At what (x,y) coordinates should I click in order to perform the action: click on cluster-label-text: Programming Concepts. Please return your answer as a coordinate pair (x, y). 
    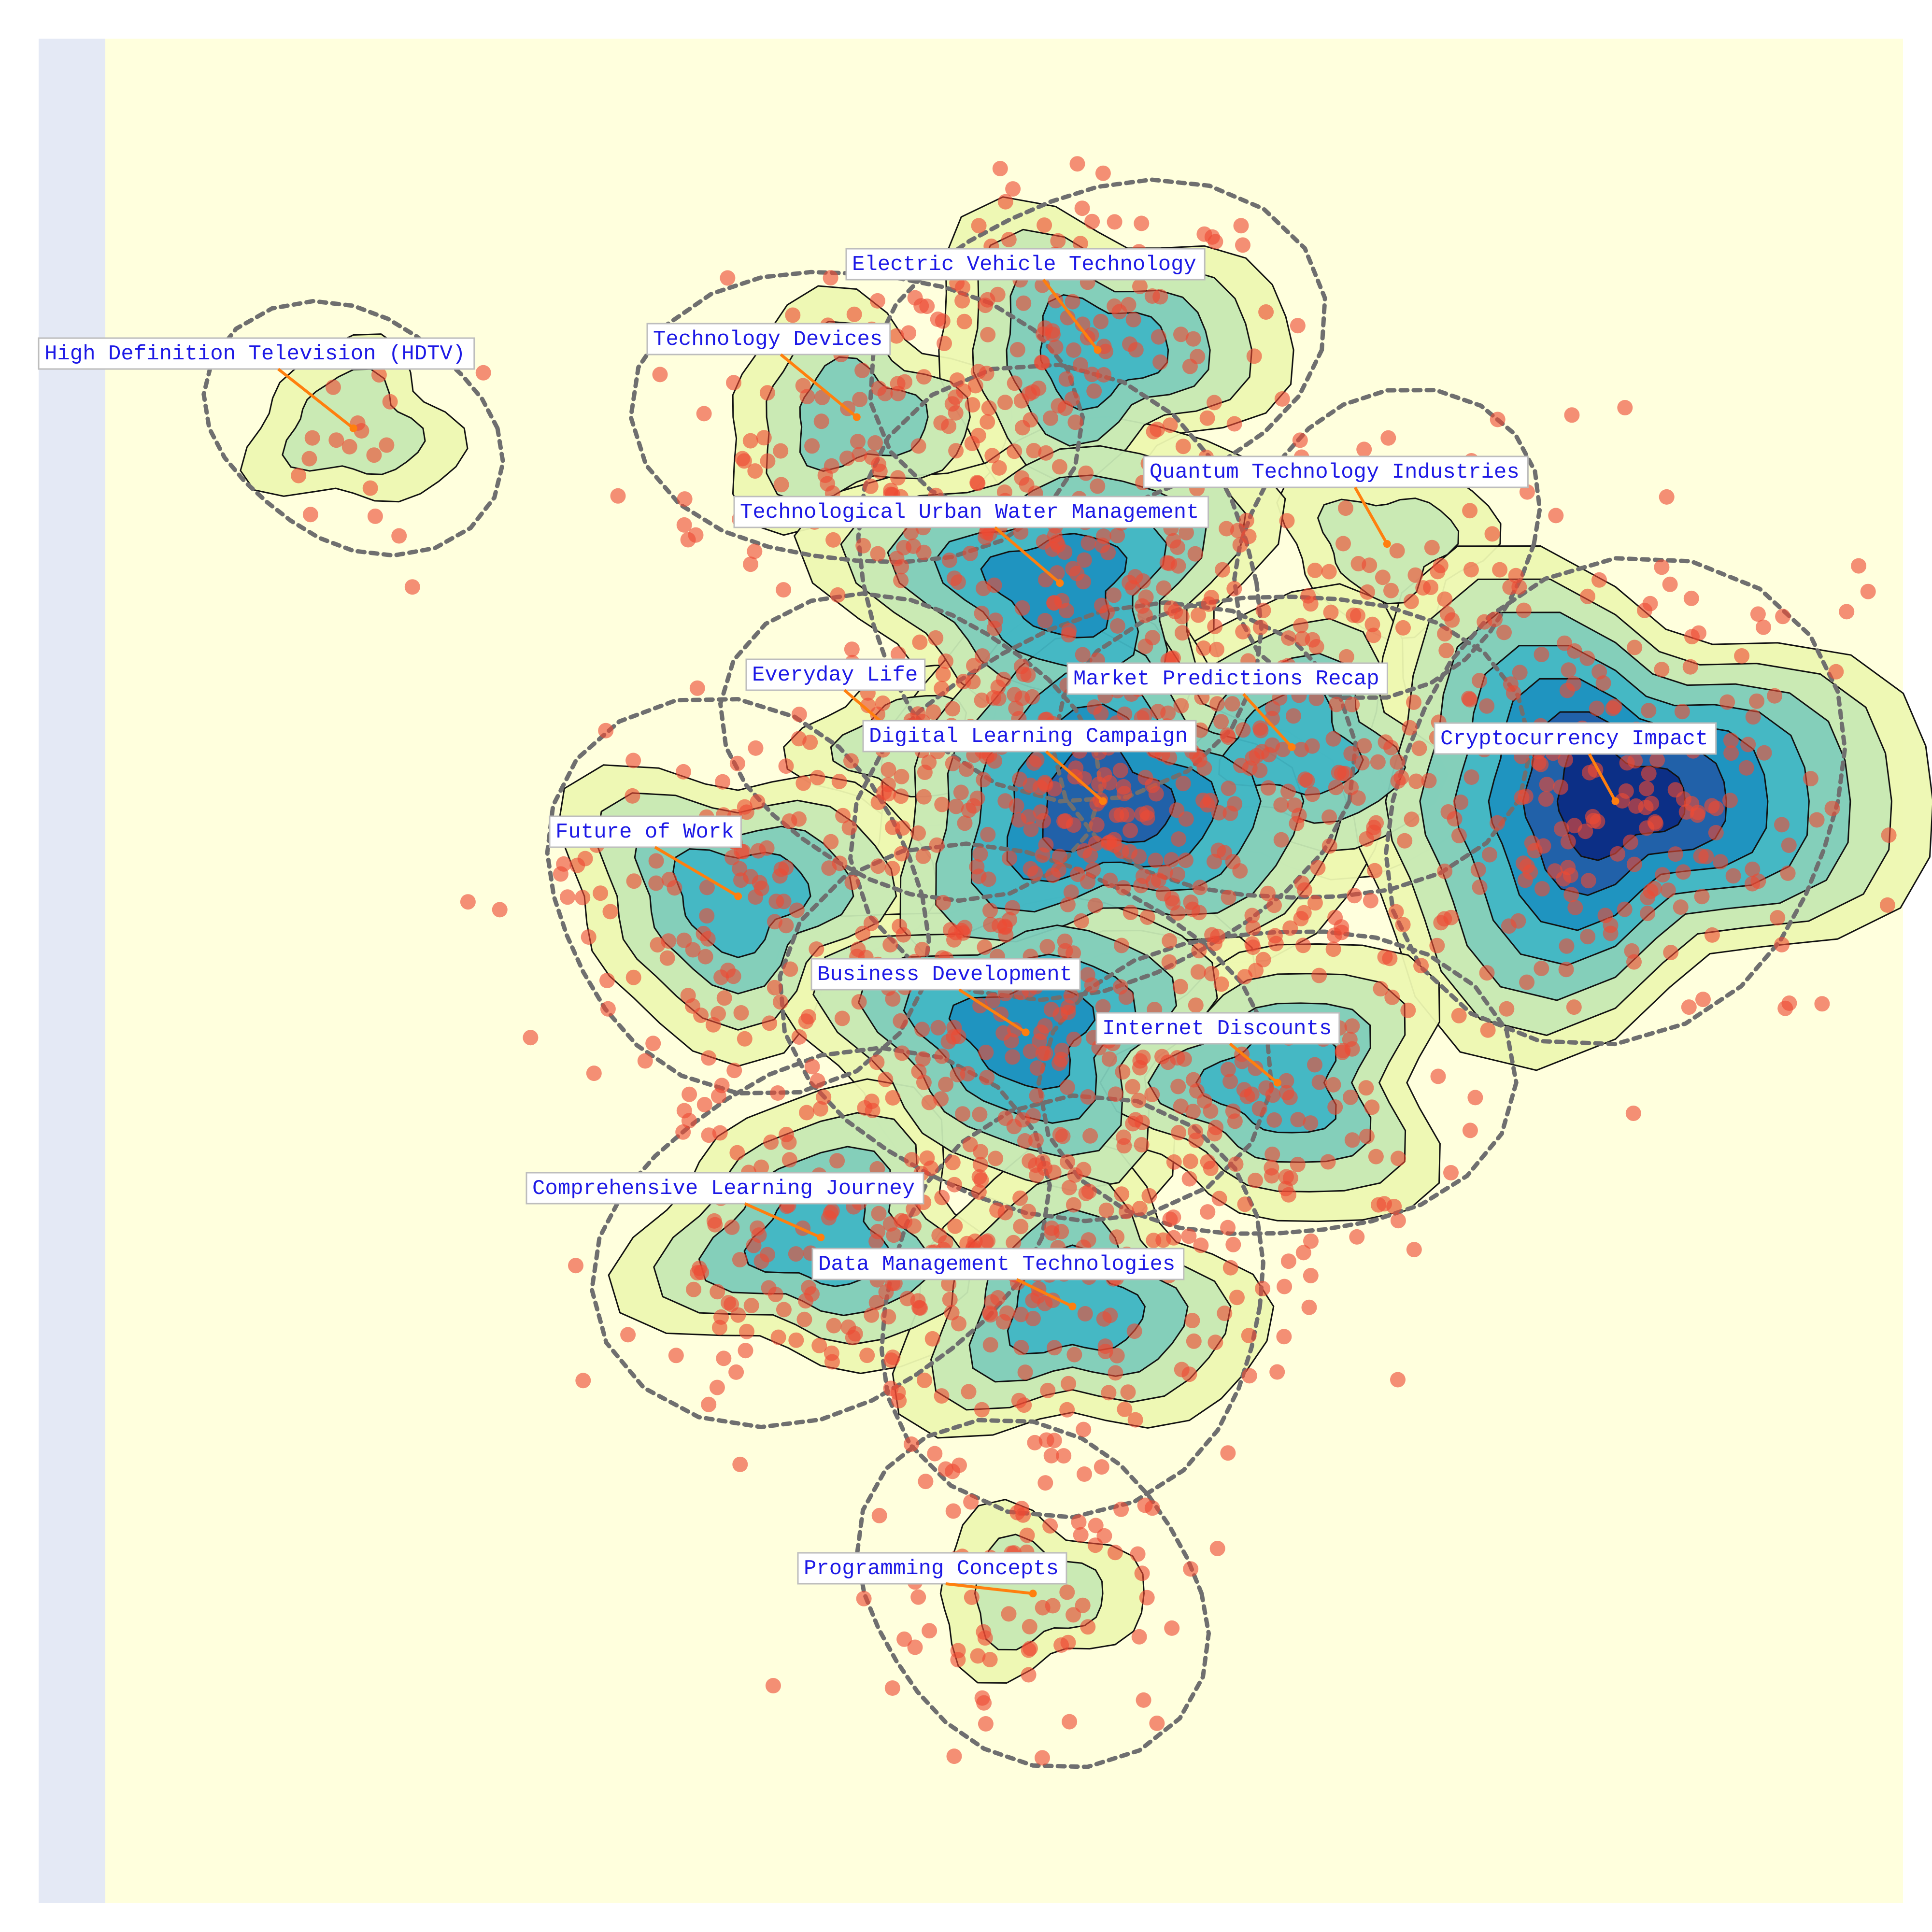
    Looking at the image, I should click on (931, 1569).